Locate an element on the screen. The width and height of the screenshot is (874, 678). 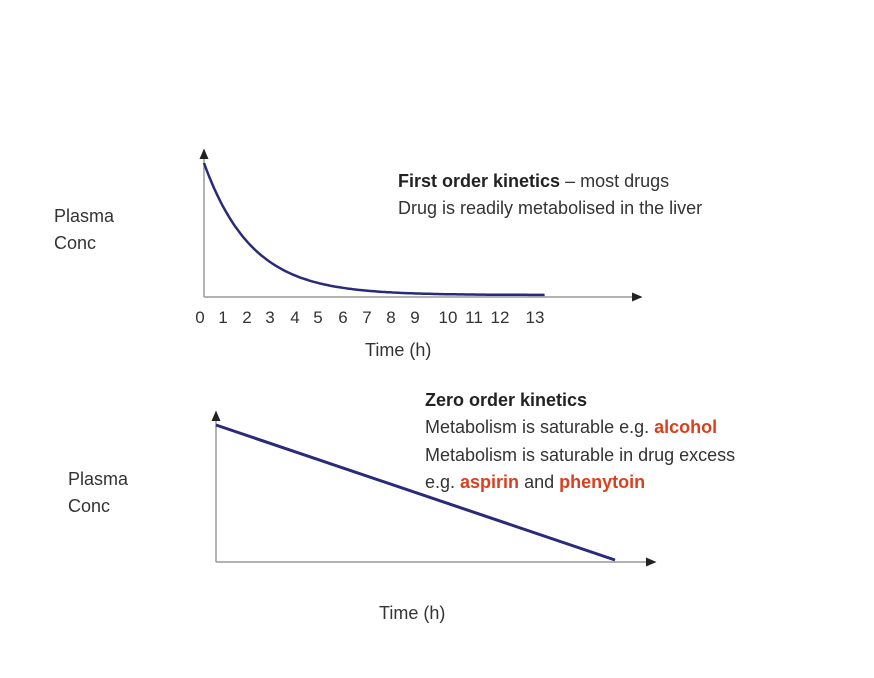
x-tick-label: 3 is located at coordinates (269, 317).